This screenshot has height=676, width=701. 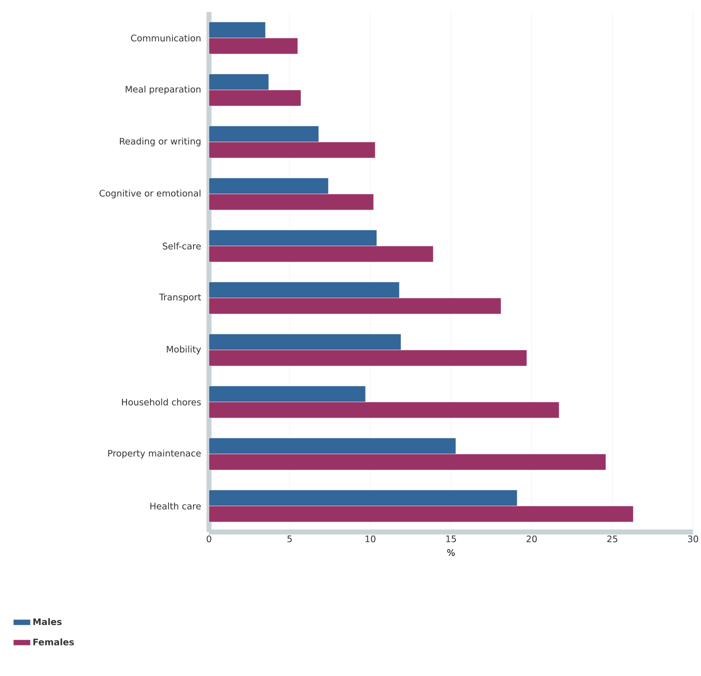 I want to click on x-tick-label: 5, so click(x=290, y=539).